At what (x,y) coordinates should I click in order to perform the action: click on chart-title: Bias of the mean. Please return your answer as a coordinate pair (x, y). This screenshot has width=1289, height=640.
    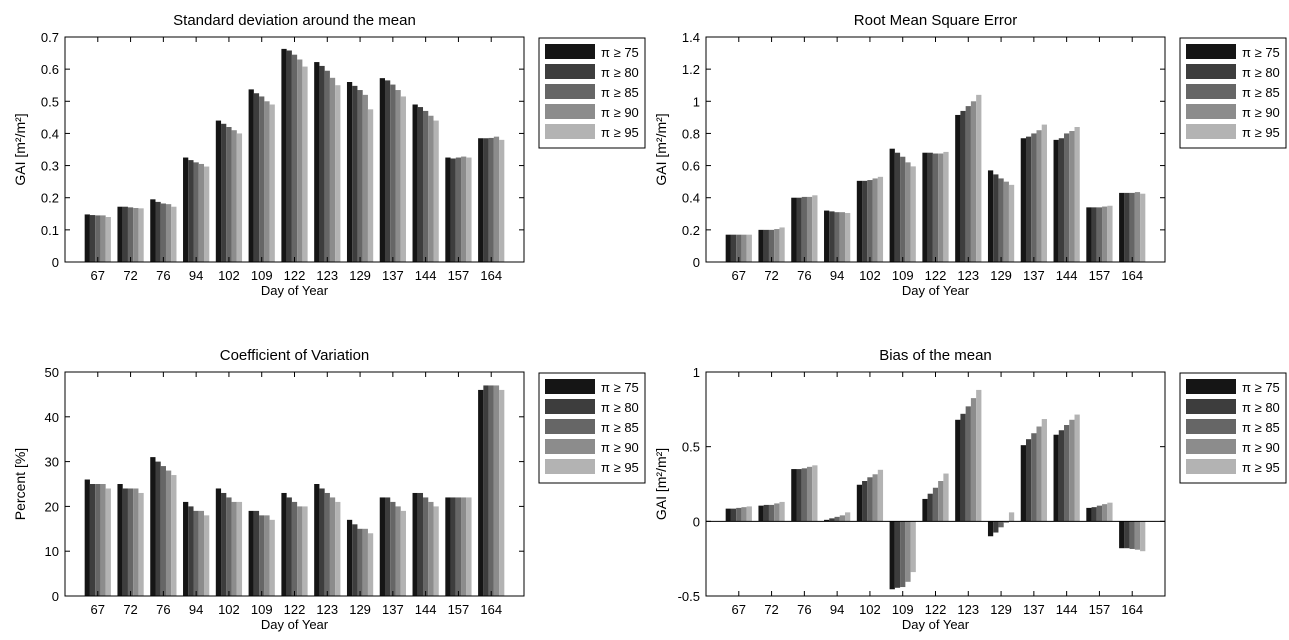
    Looking at the image, I should click on (935, 355).